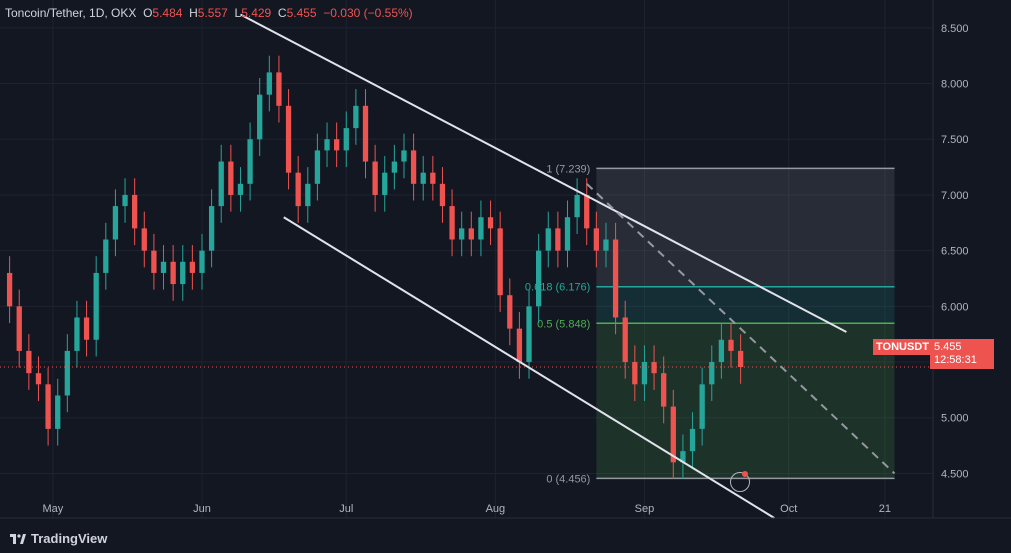 This screenshot has height=553, width=1011. I want to click on last-price-value: 5.455, so click(948, 347).